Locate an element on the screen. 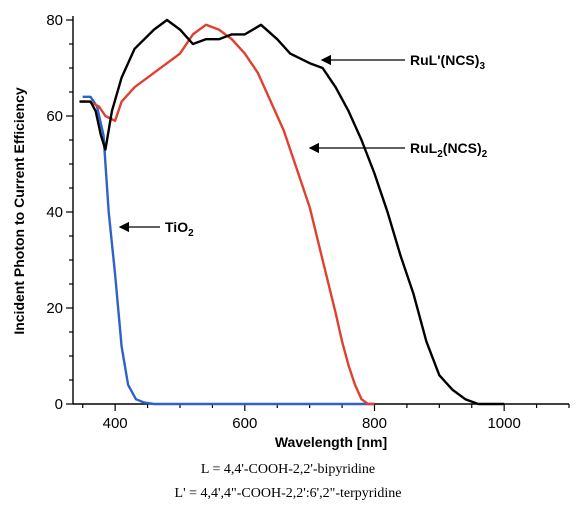  y-axis-title: Incident Photon to Current Efficiency is located at coordinates (19, 211).